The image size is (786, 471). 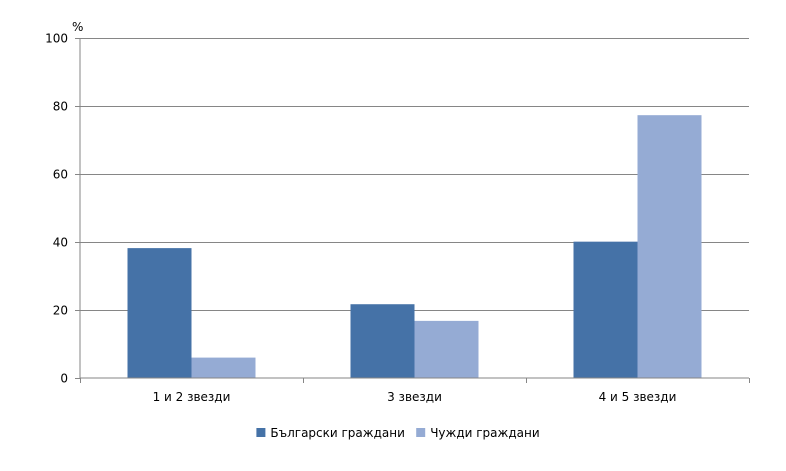 I want to click on legend: Български граждани Чужди граждани, so click(x=398, y=433).